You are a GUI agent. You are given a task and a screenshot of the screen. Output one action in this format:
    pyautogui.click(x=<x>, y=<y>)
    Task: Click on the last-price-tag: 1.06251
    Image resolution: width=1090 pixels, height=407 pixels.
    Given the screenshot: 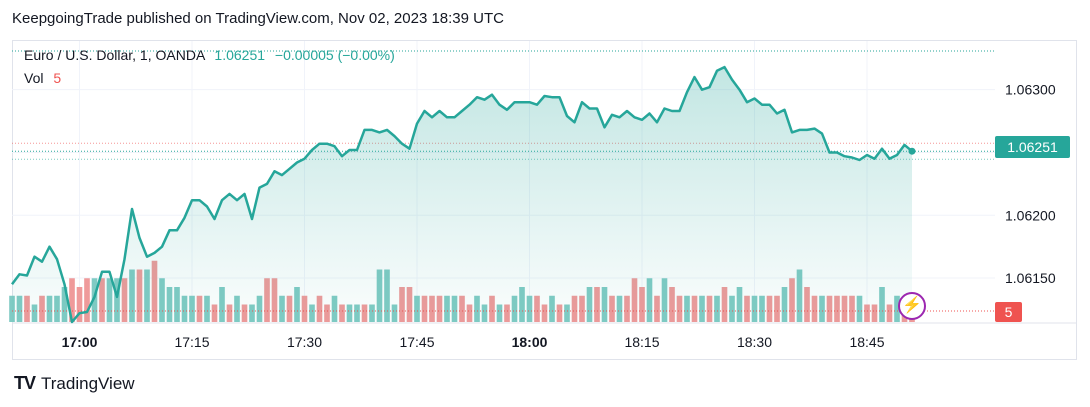 What is the action you would take?
    pyautogui.click(x=1032, y=147)
    